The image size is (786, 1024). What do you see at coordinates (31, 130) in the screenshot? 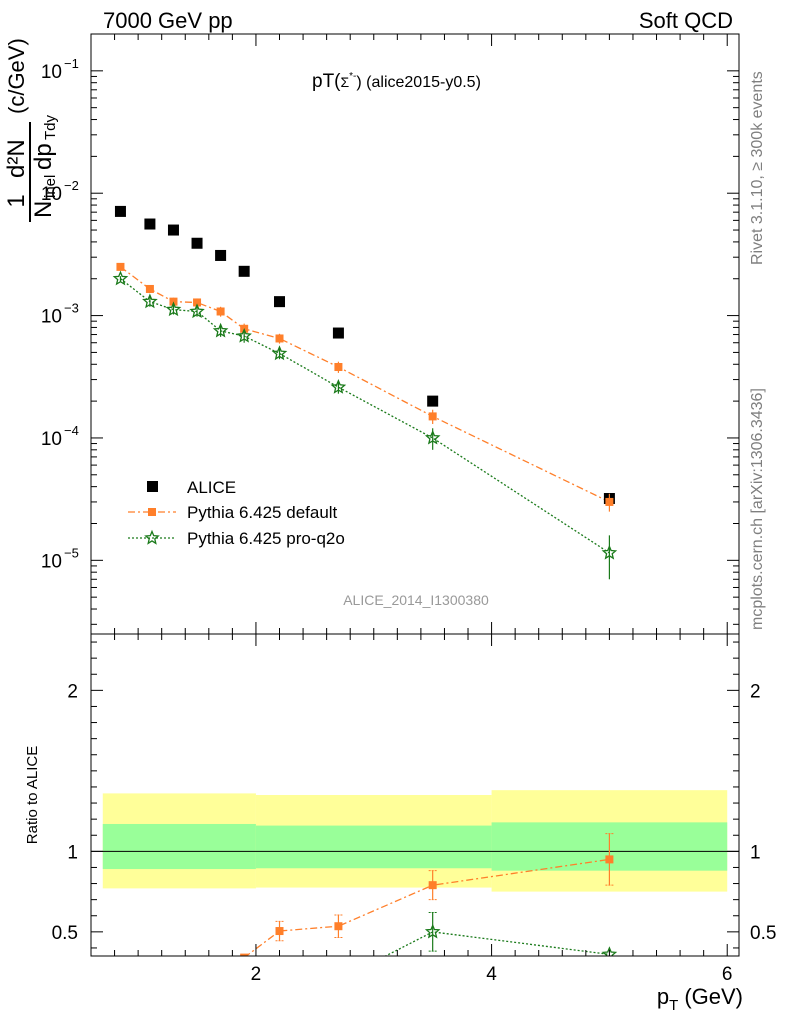
I see `main-y-axis-label: 1 N inel d²N dp Tdy (c/GeV)` at bounding box center [31, 130].